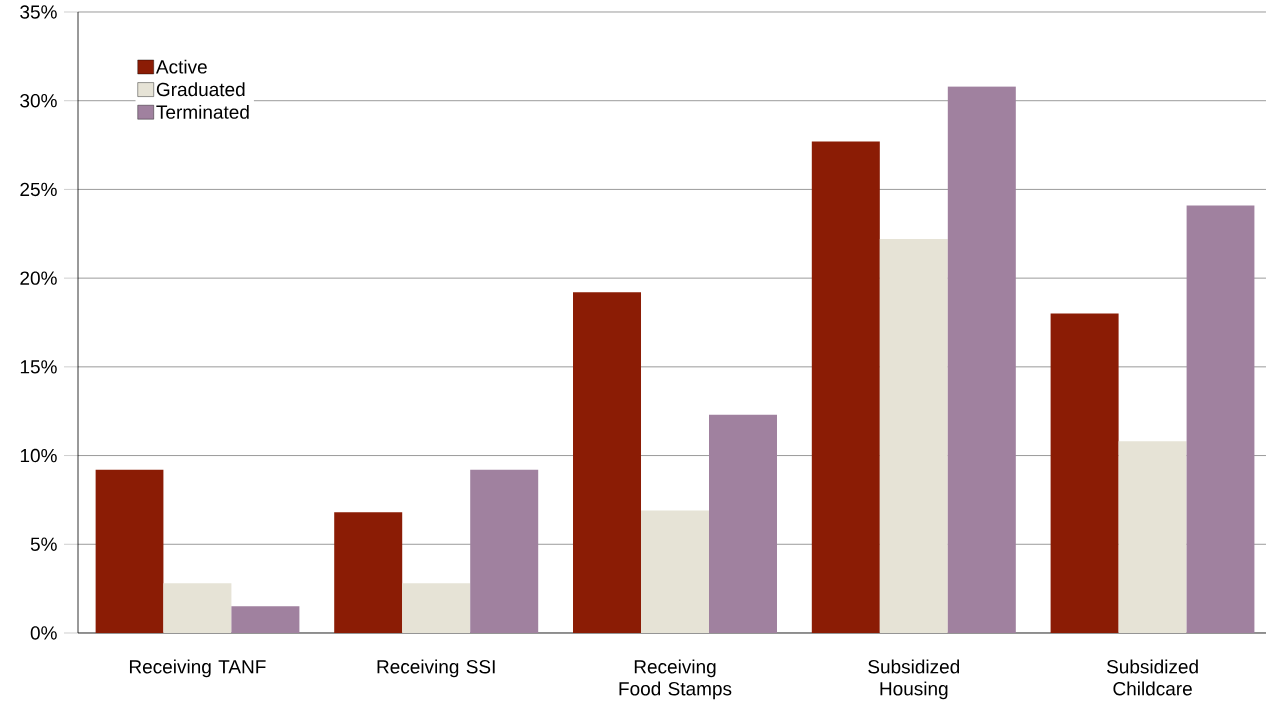 The image size is (1266, 706). What do you see at coordinates (38, 455) in the screenshot?
I see `y-tick-label: 10%` at bounding box center [38, 455].